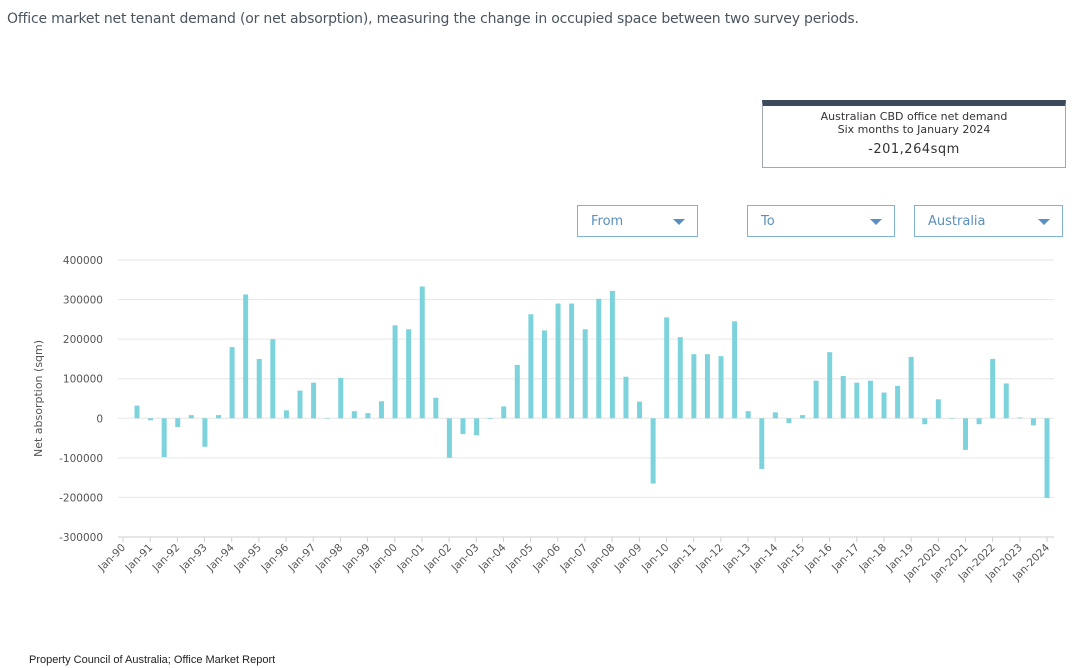  I want to click on x-tick-label: Jan-05, so click(519, 558).